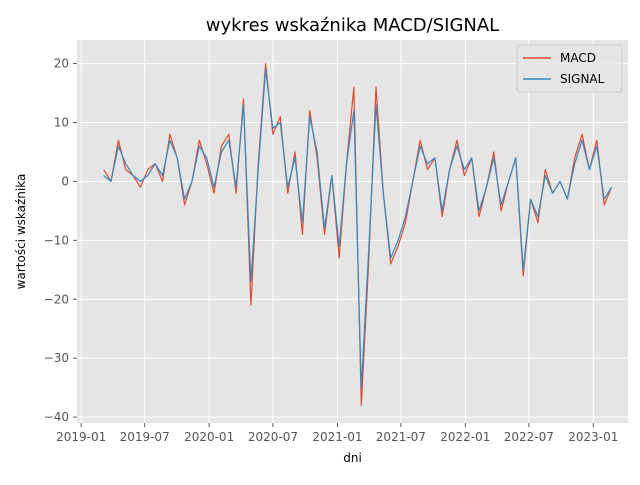 This screenshot has width=640, height=485. What do you see at coordinates (352, 458) in the screenshot?
I see `x-axis-label: dni` at bounding box center [352, 458].